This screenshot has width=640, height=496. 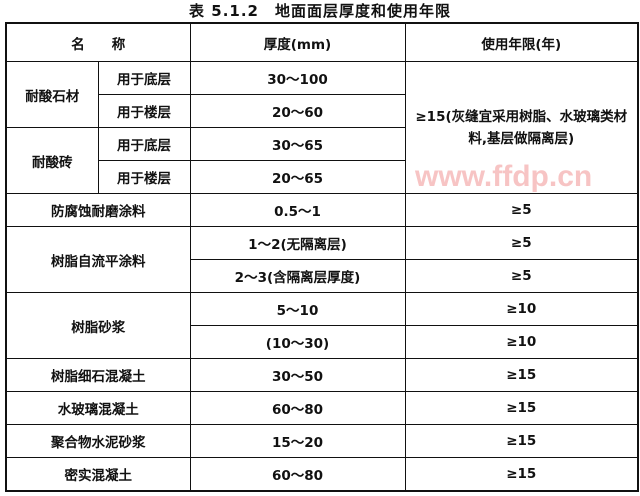 I want to click on cell-name: 树脂自流平涂料, so click(x=98, y=259).